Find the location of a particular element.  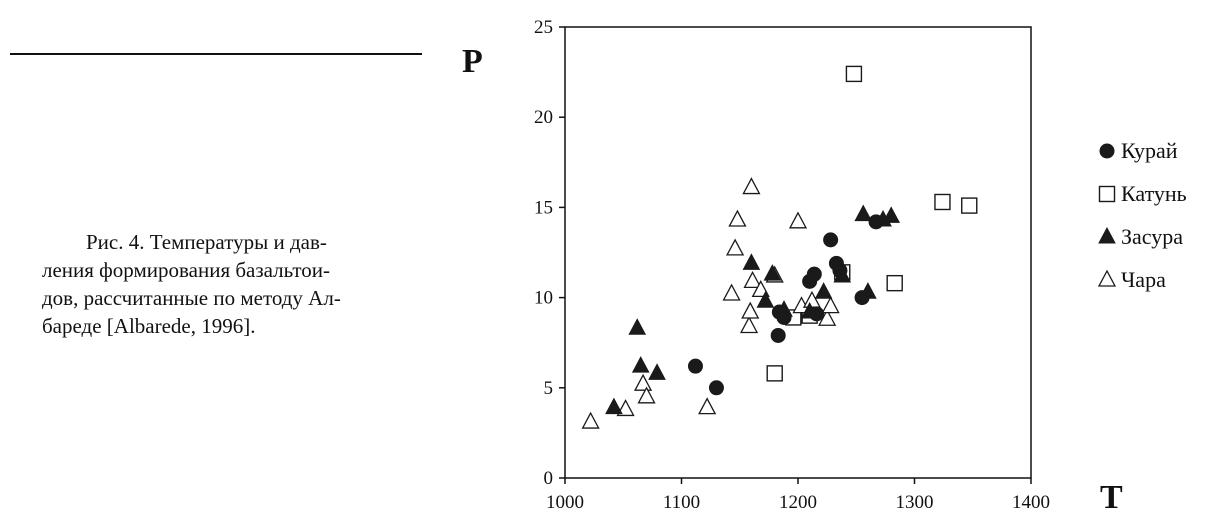

y-axis-ticks: 0 5 10 15 20 25 is located at coordinates (549, 253).